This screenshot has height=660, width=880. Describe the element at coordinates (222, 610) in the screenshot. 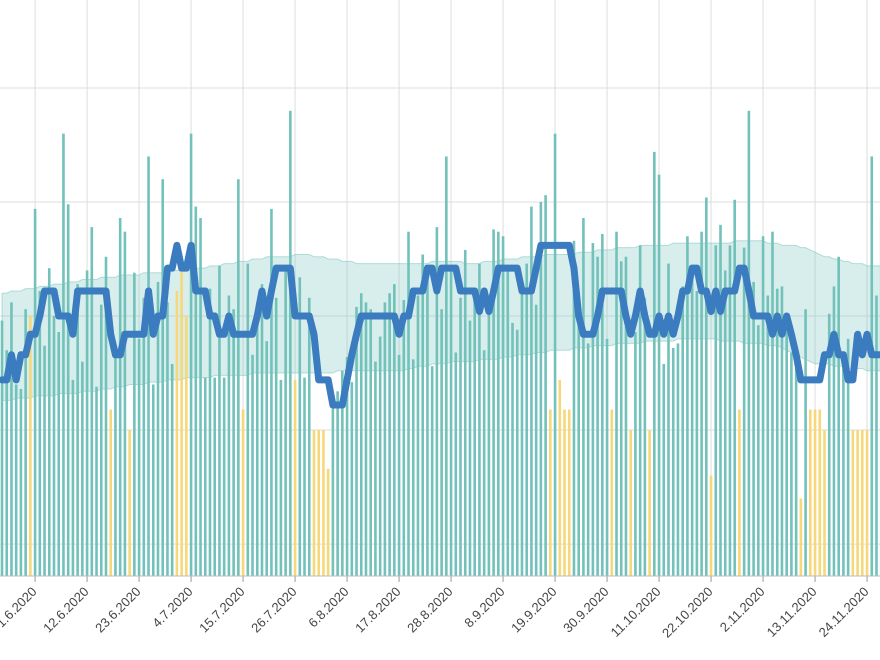

I see `x-tick-label: 15.7.2020` at that location.